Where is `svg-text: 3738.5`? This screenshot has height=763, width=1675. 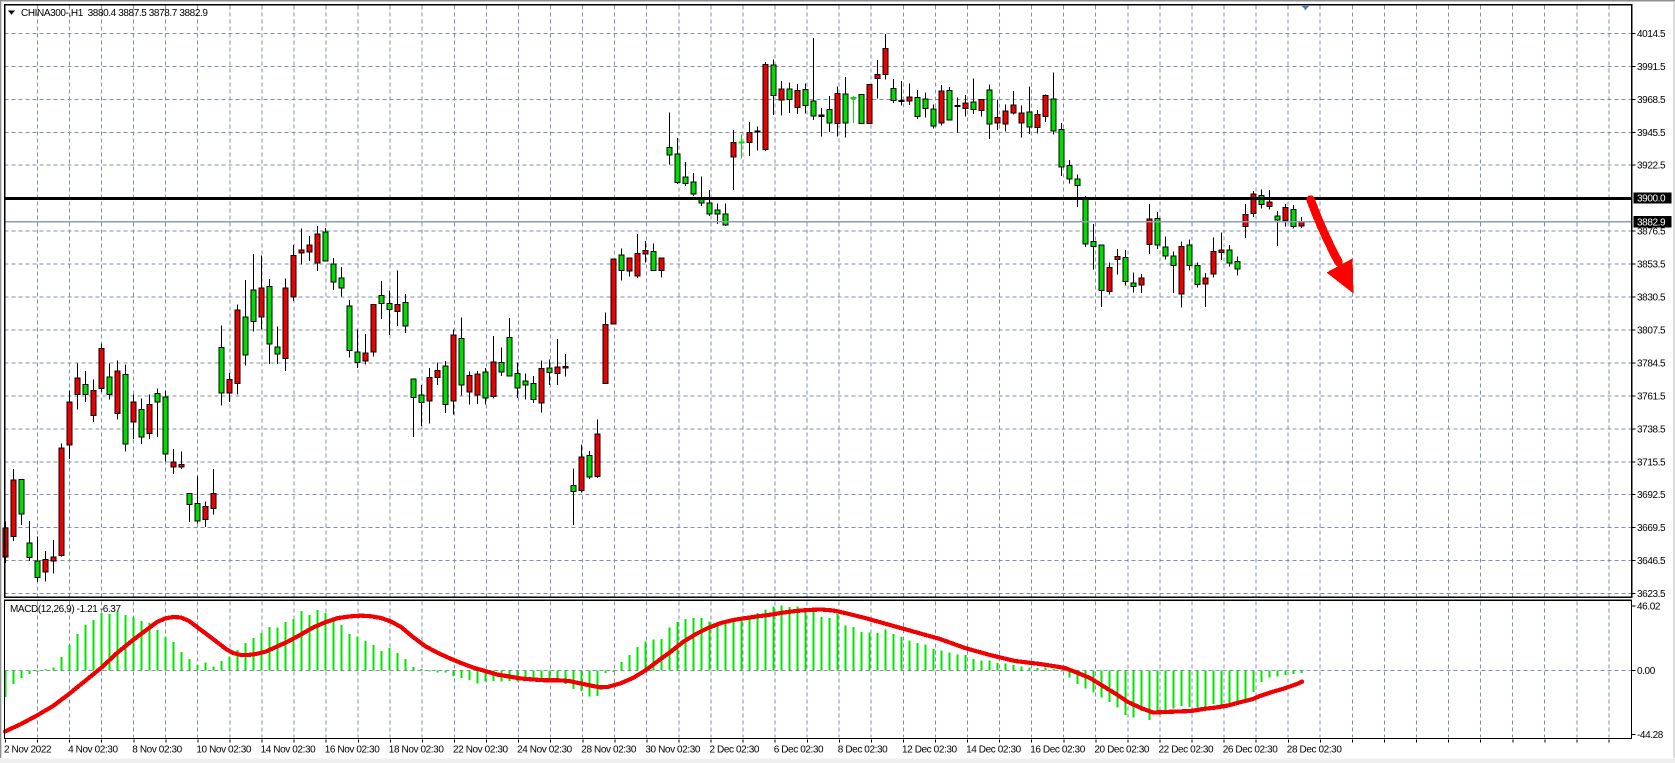 svg-text: 3738.5 is located at coordinates (1651, 429).